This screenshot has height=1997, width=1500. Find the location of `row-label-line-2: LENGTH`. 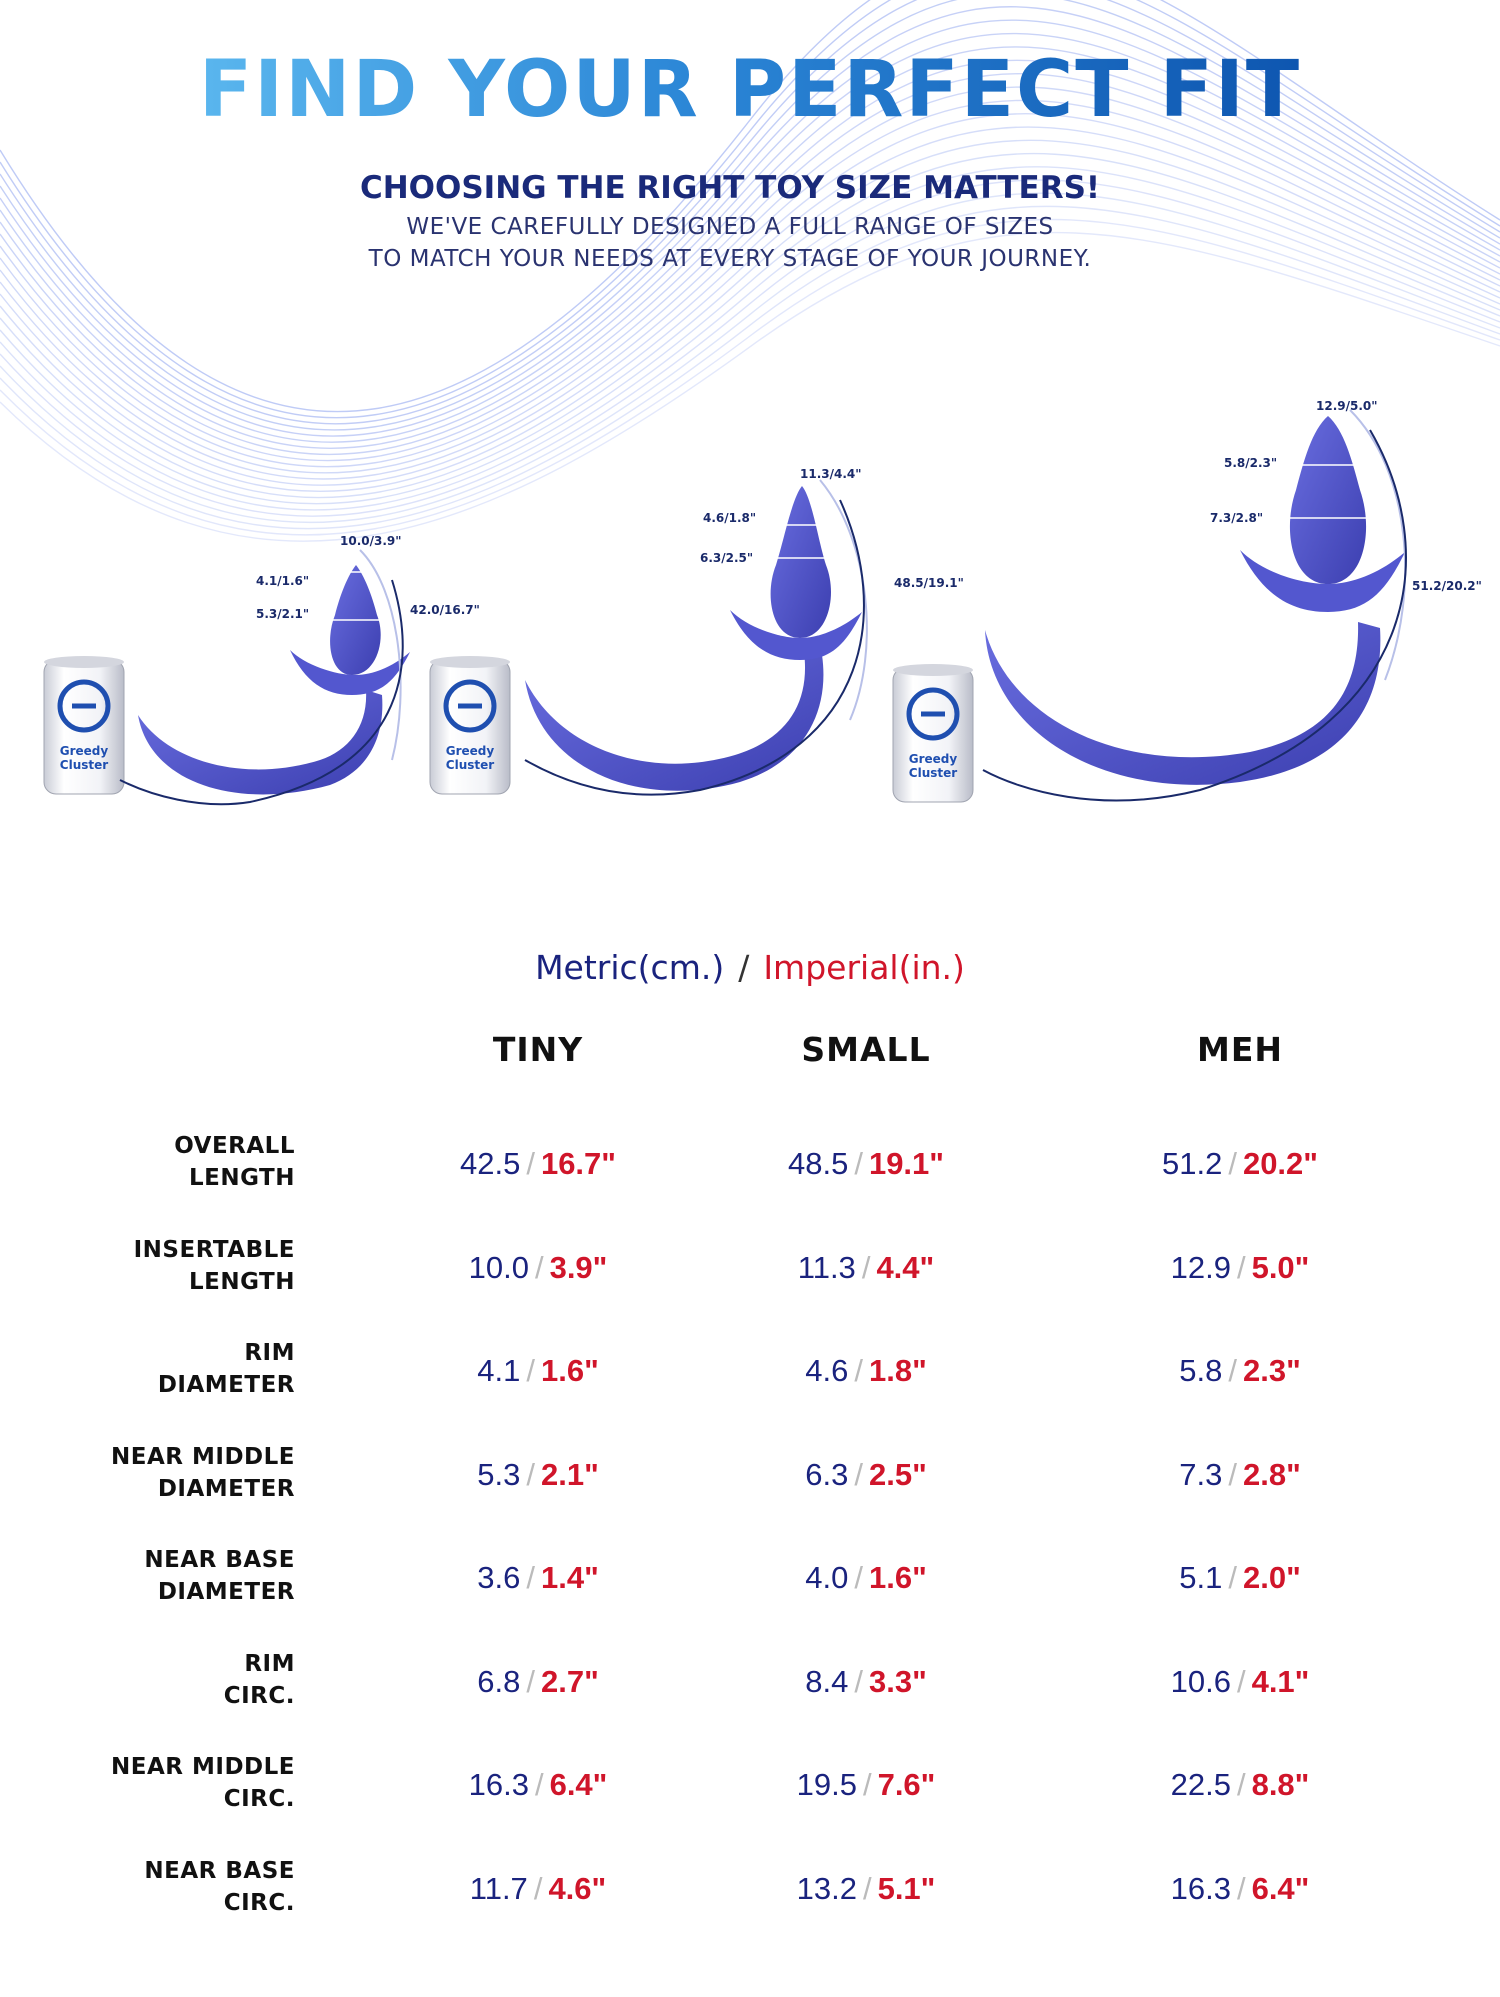

row-label-line-2: LENGTH is located at coordinates (241, 1178).